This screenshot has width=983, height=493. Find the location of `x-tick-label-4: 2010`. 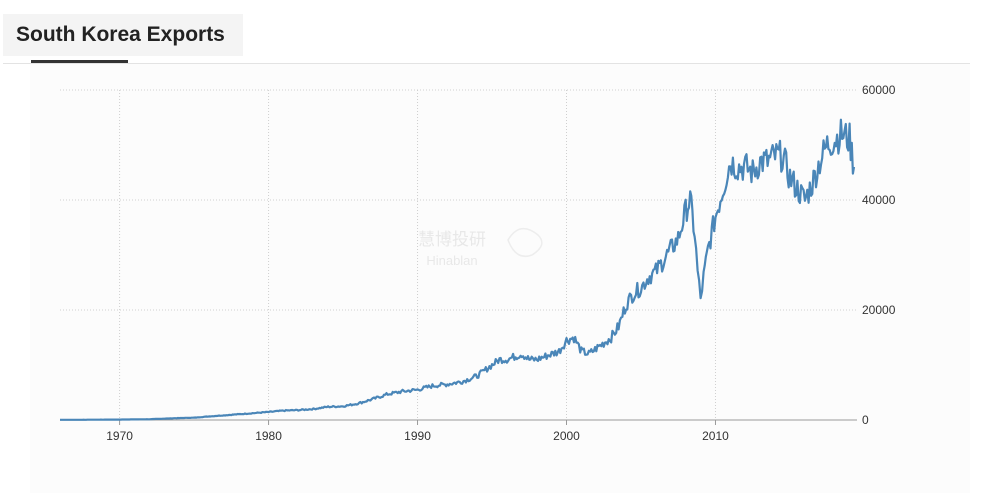

x-tick-label-4: 2010 is located at coordinates (715, 436).